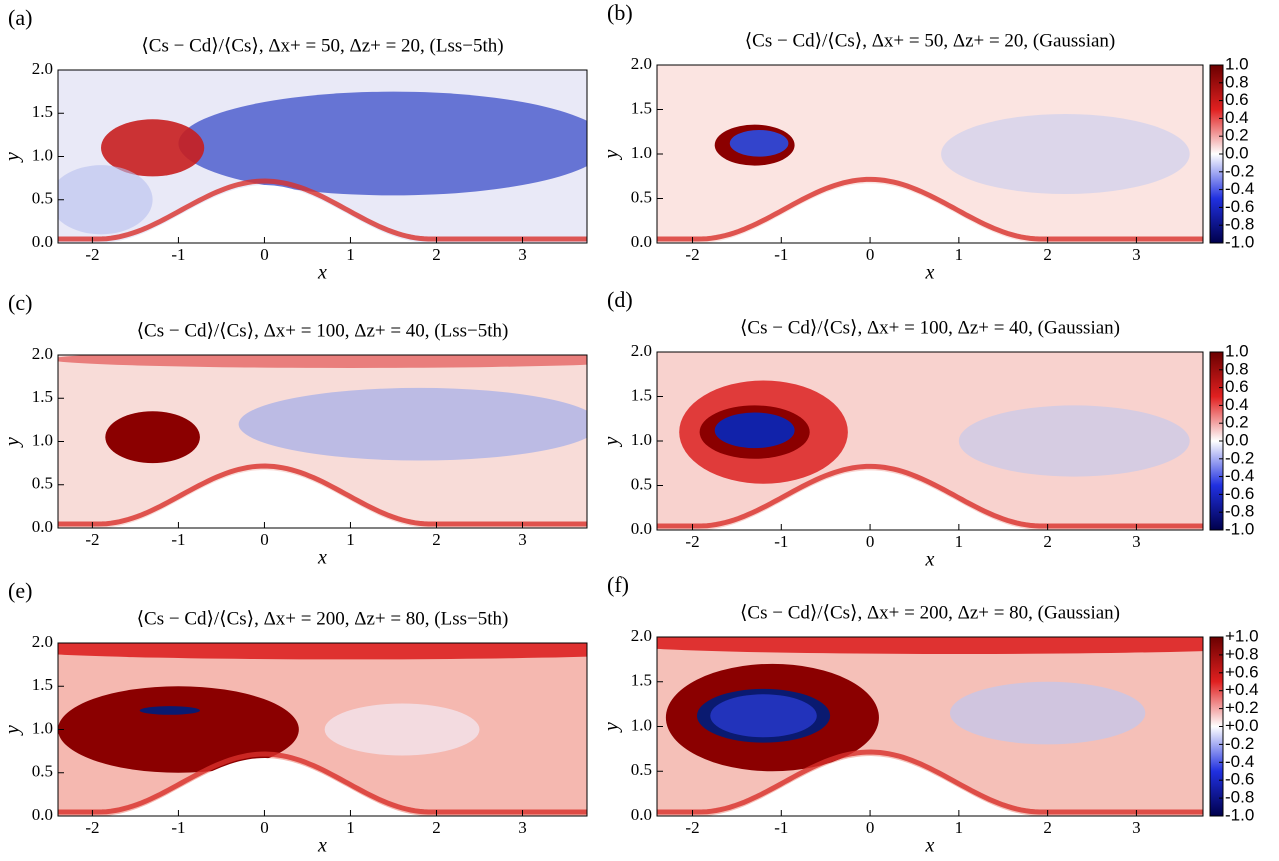  What do you see at coordinates (1239, 170) in the screenshot?
I see `colorbar-tick-label: -0.2` at bounding box center [1239, 170].